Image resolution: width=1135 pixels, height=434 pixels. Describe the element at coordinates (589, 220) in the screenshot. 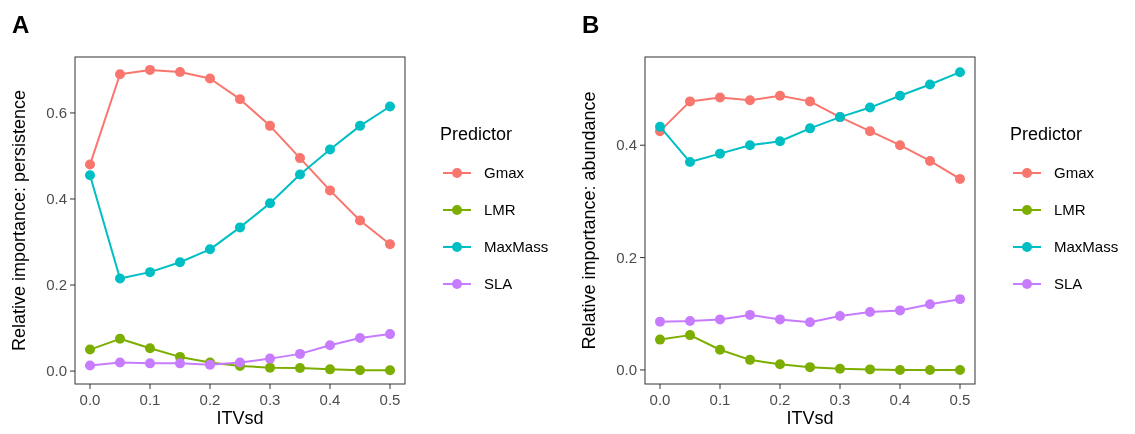

I see `y-axis-title: Relative importance: abundance` at that location.